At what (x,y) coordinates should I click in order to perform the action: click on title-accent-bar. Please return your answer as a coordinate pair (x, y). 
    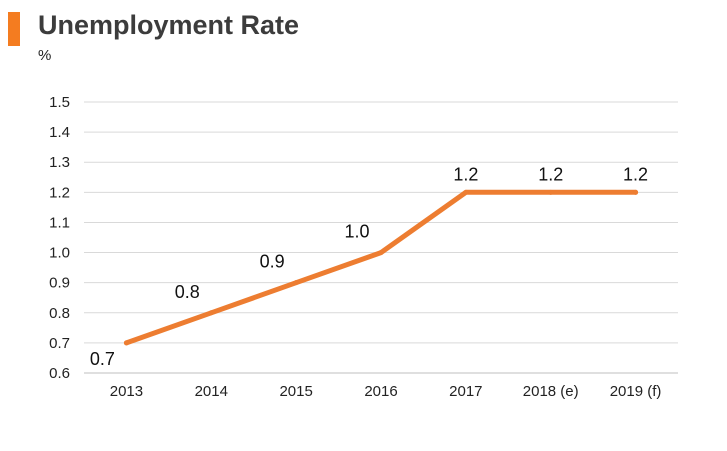
    Looking at the image, I should click on (14, 29).